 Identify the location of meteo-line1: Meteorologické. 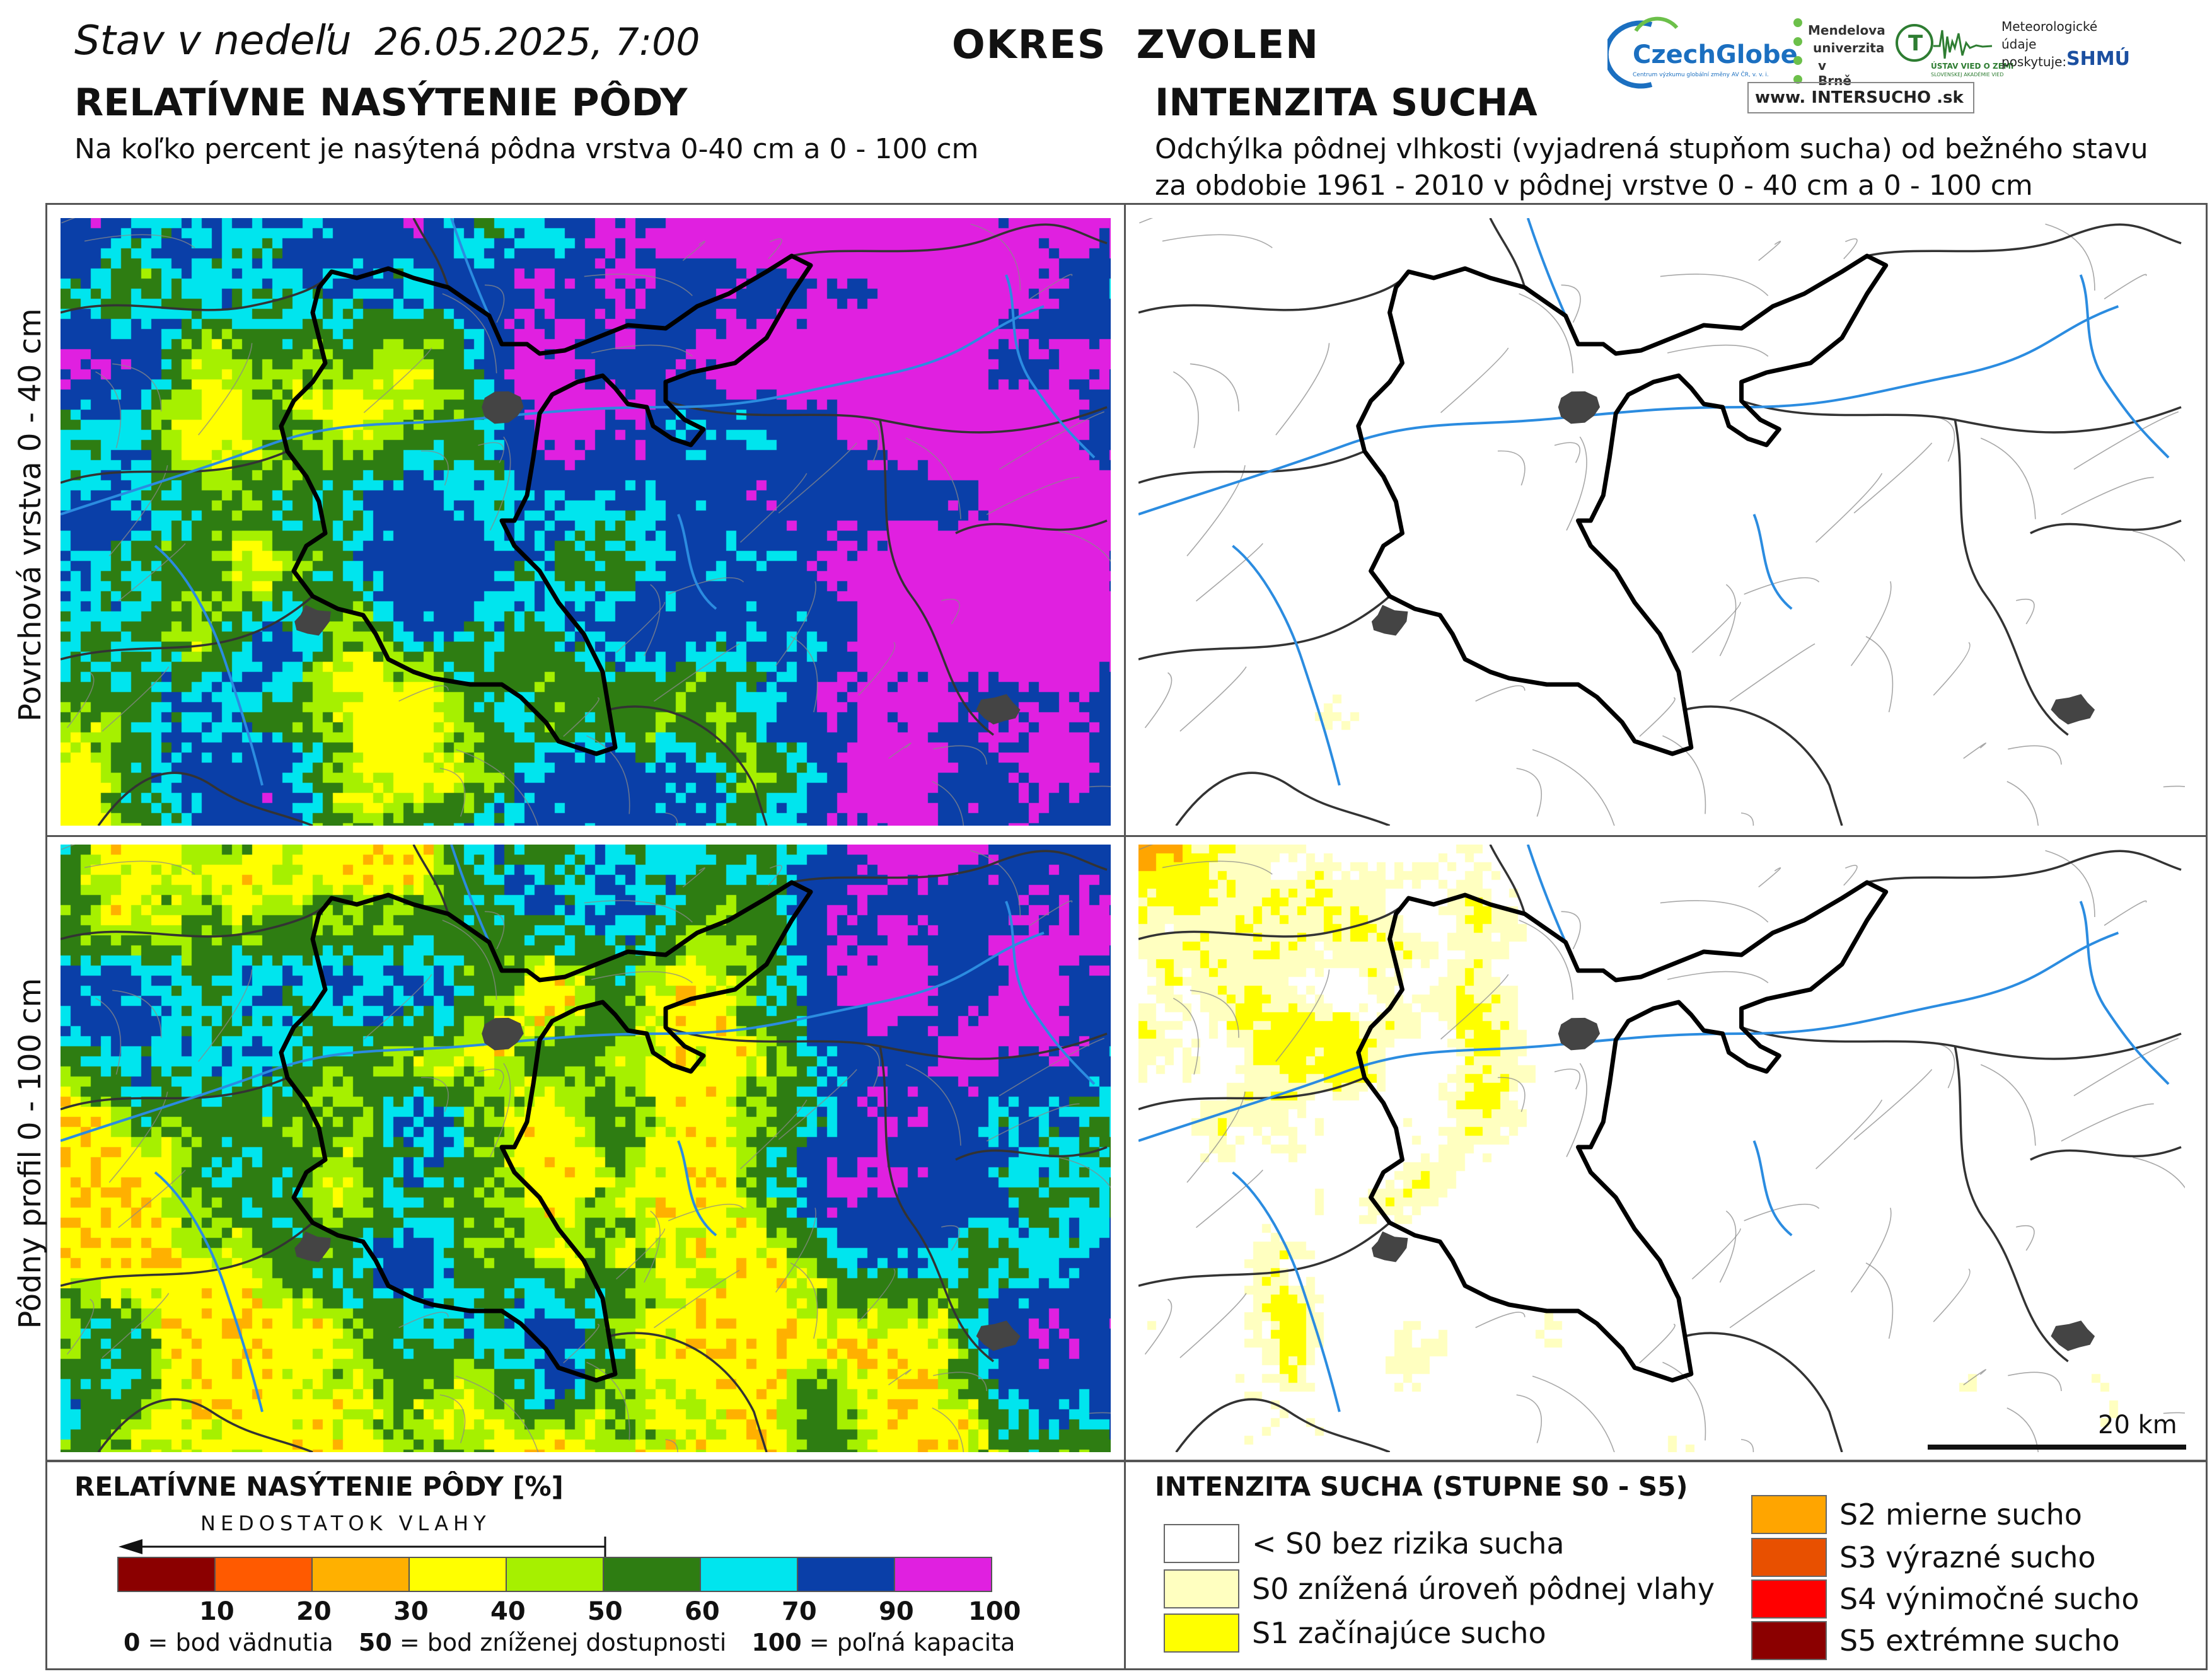
(2049, 26).